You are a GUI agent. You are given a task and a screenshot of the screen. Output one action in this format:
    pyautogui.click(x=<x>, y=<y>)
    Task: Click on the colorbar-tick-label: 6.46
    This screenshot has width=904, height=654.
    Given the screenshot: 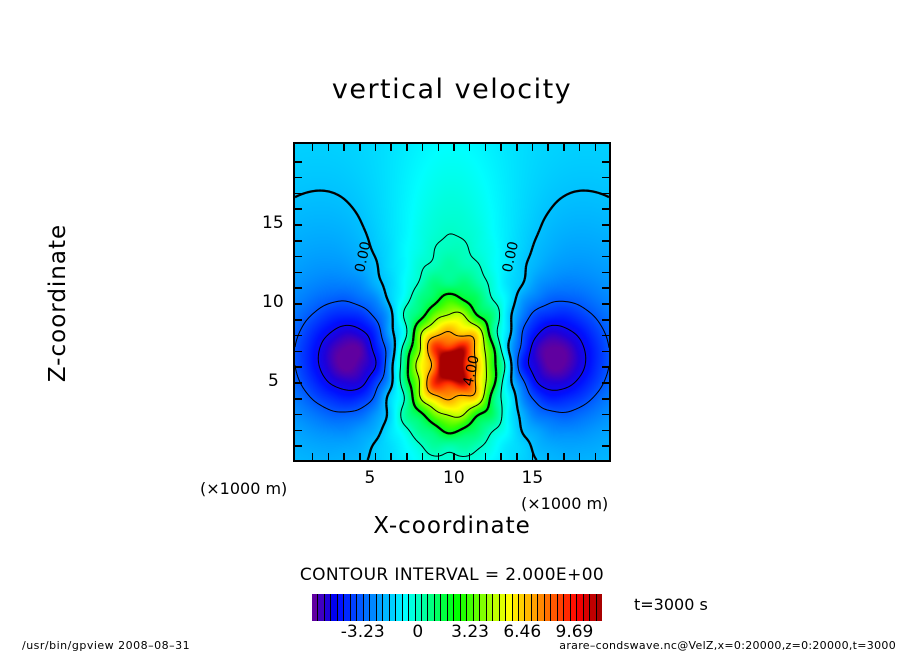 What is the action you would take?
    pyautogui.click(x=522, y=632)
    